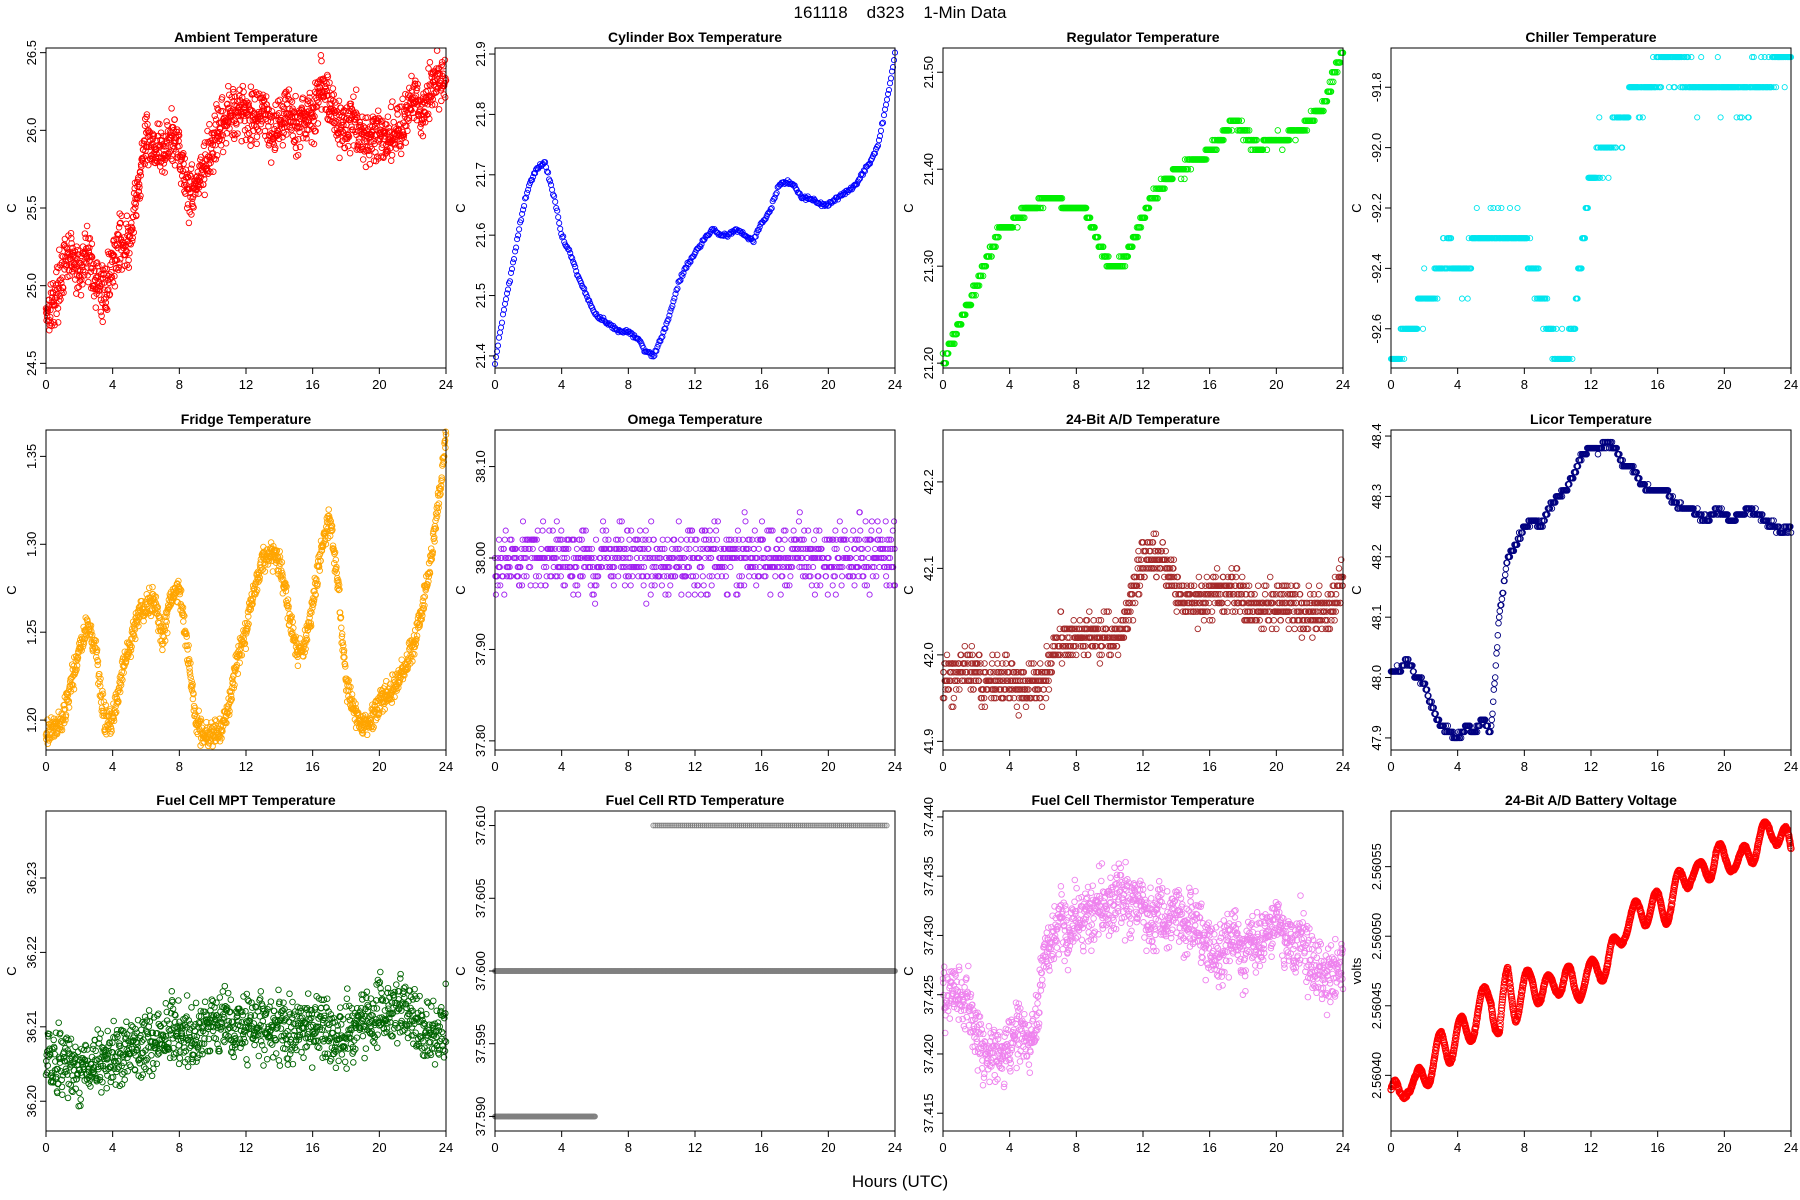 The image size is (1800, 1200). What do you see at coordinates (484, 205) in the screenshot?
I see `y-axis: 21.421.521.621.721.821.9` at bounding box center [484, 205].